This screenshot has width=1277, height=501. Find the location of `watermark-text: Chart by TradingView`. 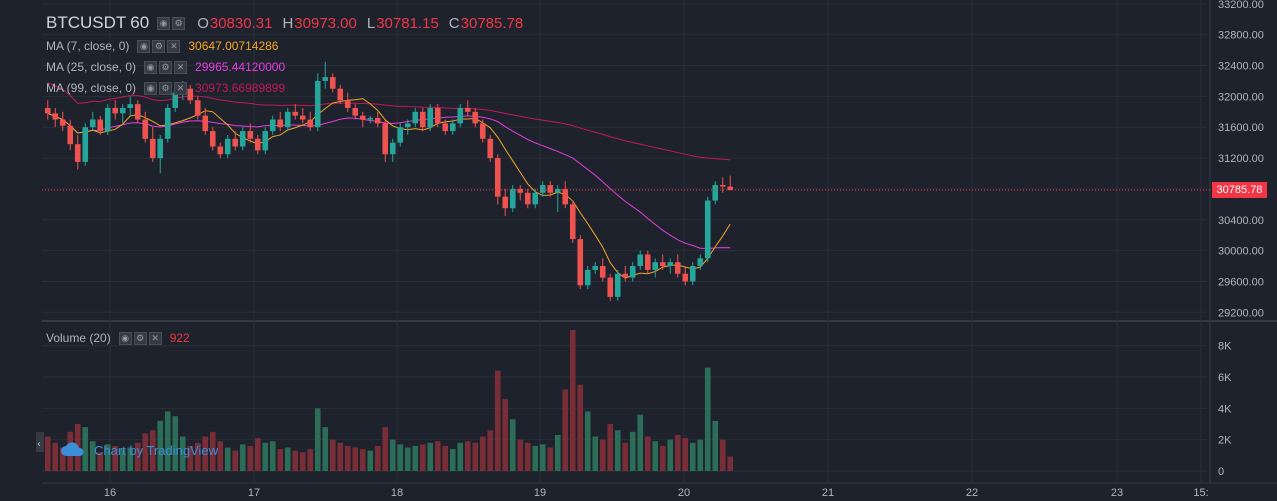

watermark-text: Chart by TradingView is located at coordinates (156, 450).